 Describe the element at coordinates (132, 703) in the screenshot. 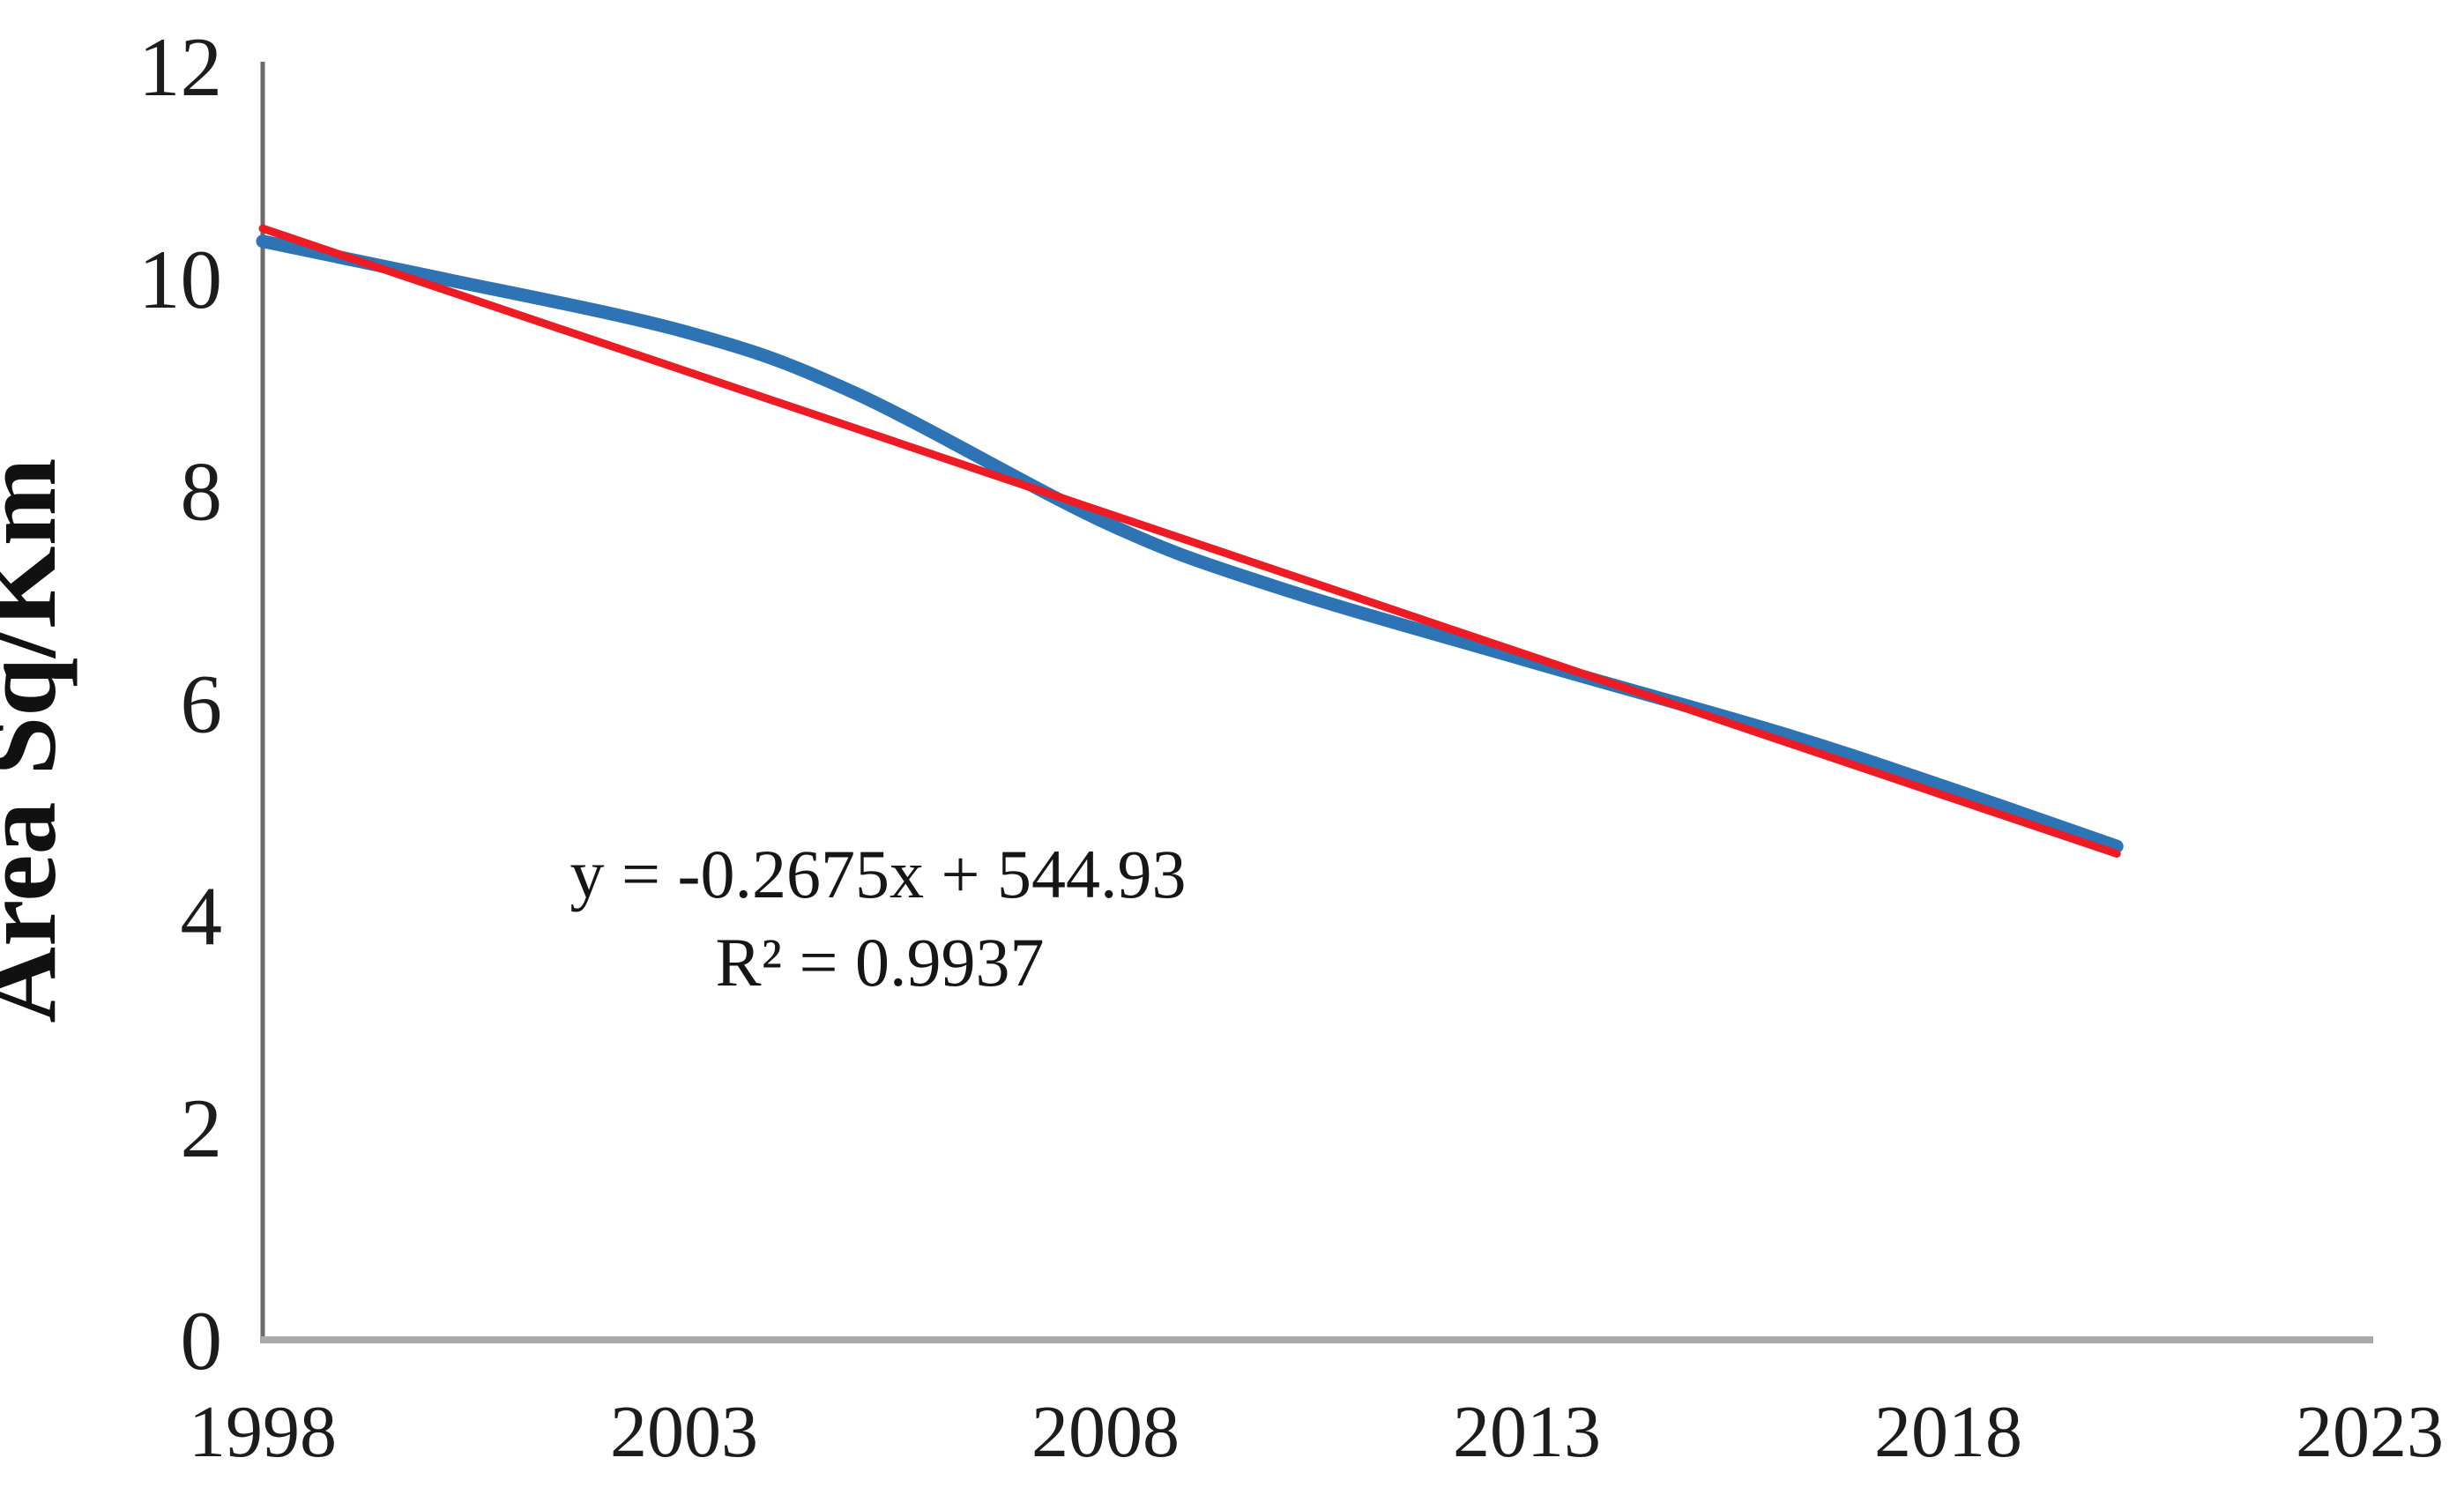

I see `y-axis: 0 2 4 6 8 10 12 Area Sq/Km` at that location.